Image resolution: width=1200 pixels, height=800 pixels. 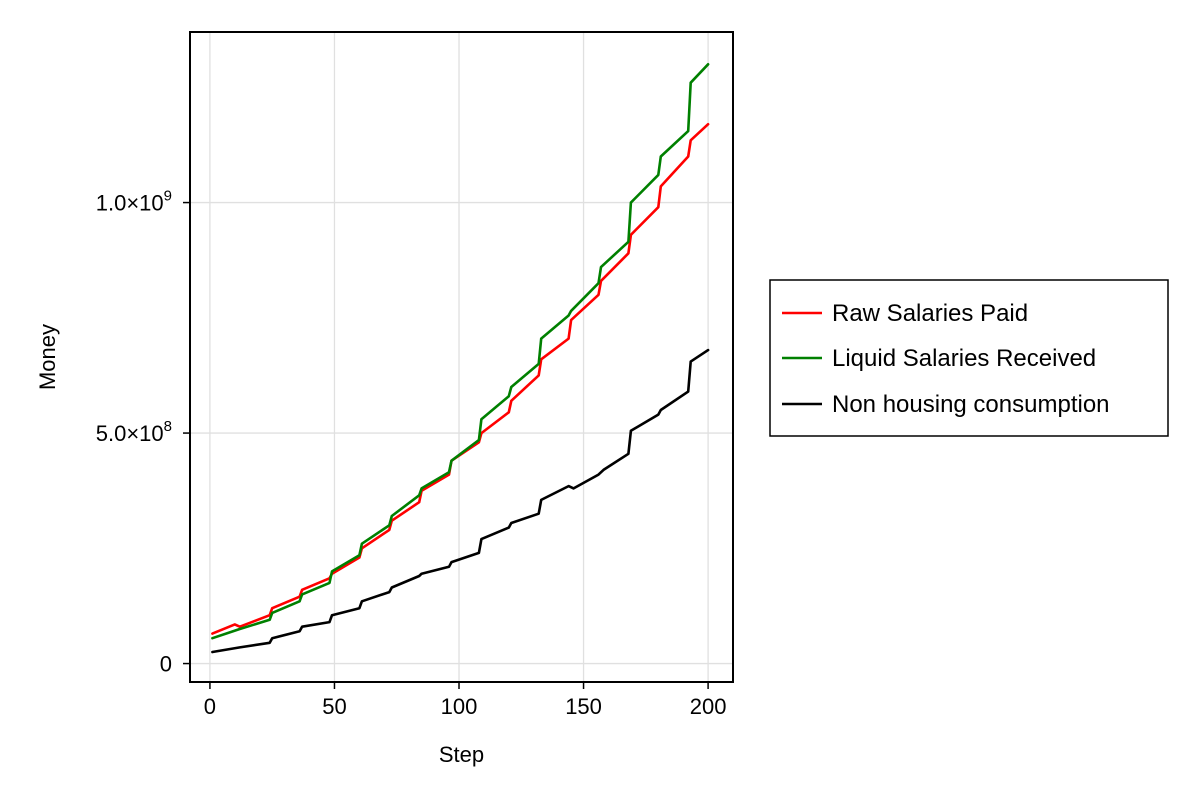 I want to click on legend-label-liquid-salaries: Liquid Salaries Received, so click(x=964, y=358).